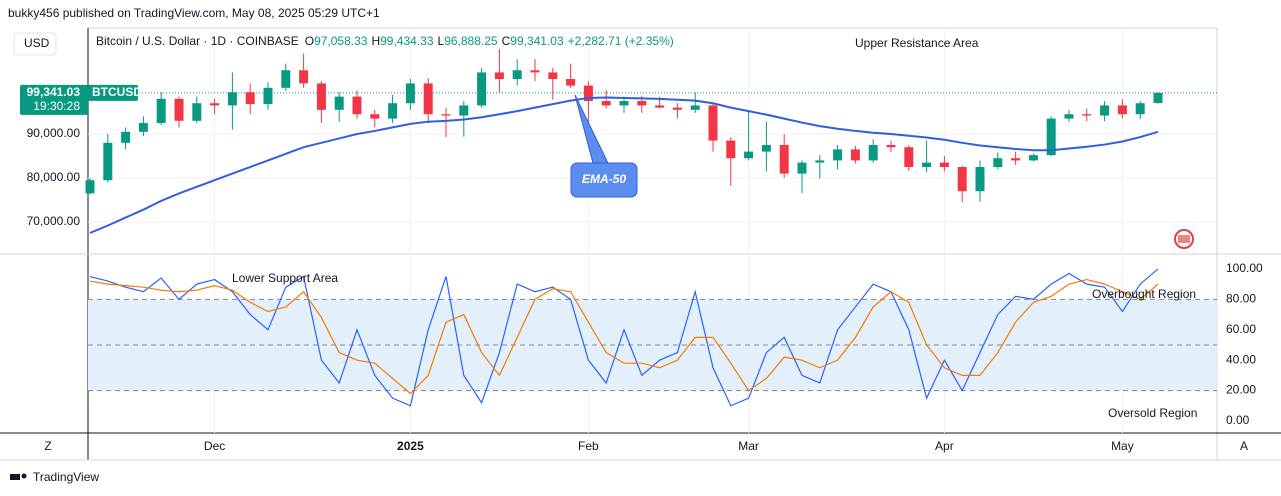 The width and height of the screenshot is (1281, 496). I want to click on legend-part: O, so click(309, 41).